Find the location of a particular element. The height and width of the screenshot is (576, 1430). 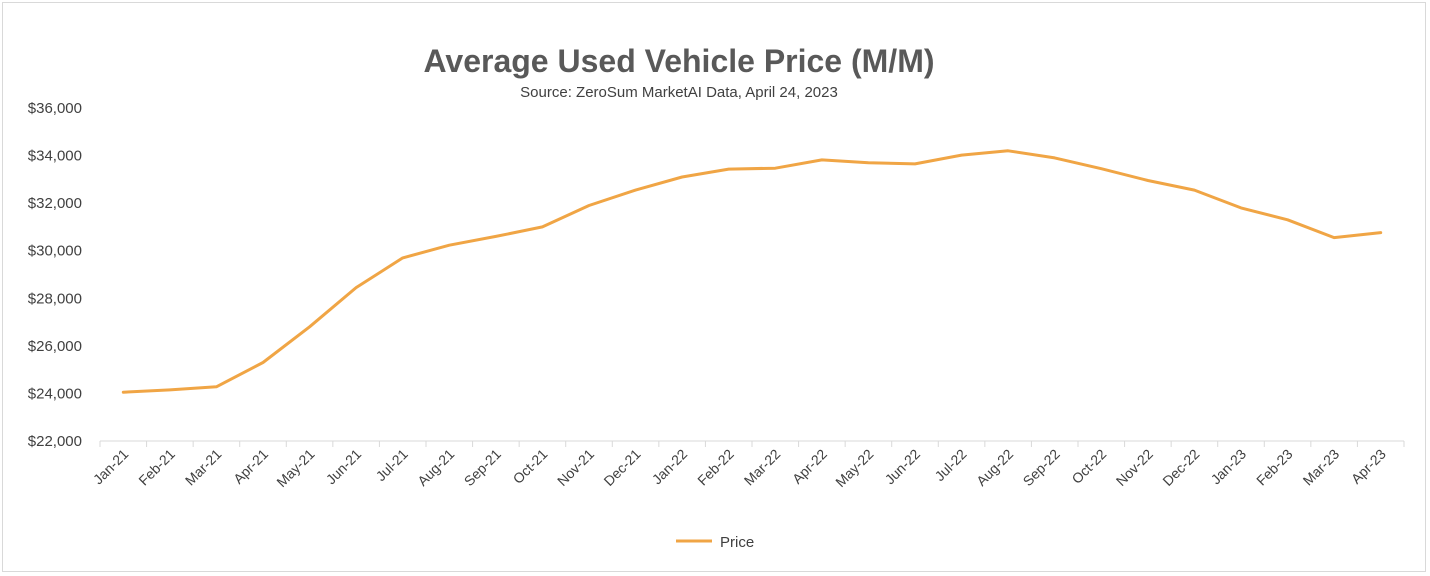

x-tick-label: Aug-21 is located at coordinates (435, 467).